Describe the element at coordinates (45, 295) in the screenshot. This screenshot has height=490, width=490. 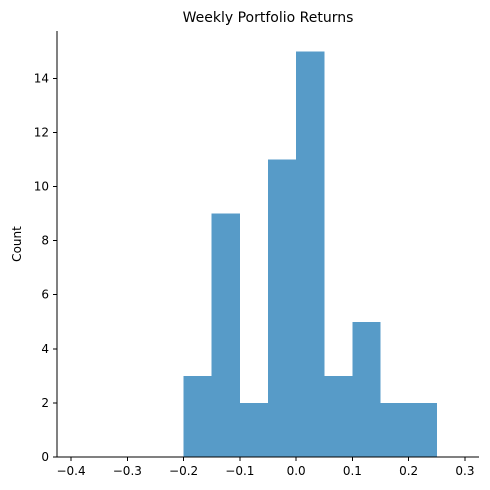
I see `y-tick-label: 6` at that location.